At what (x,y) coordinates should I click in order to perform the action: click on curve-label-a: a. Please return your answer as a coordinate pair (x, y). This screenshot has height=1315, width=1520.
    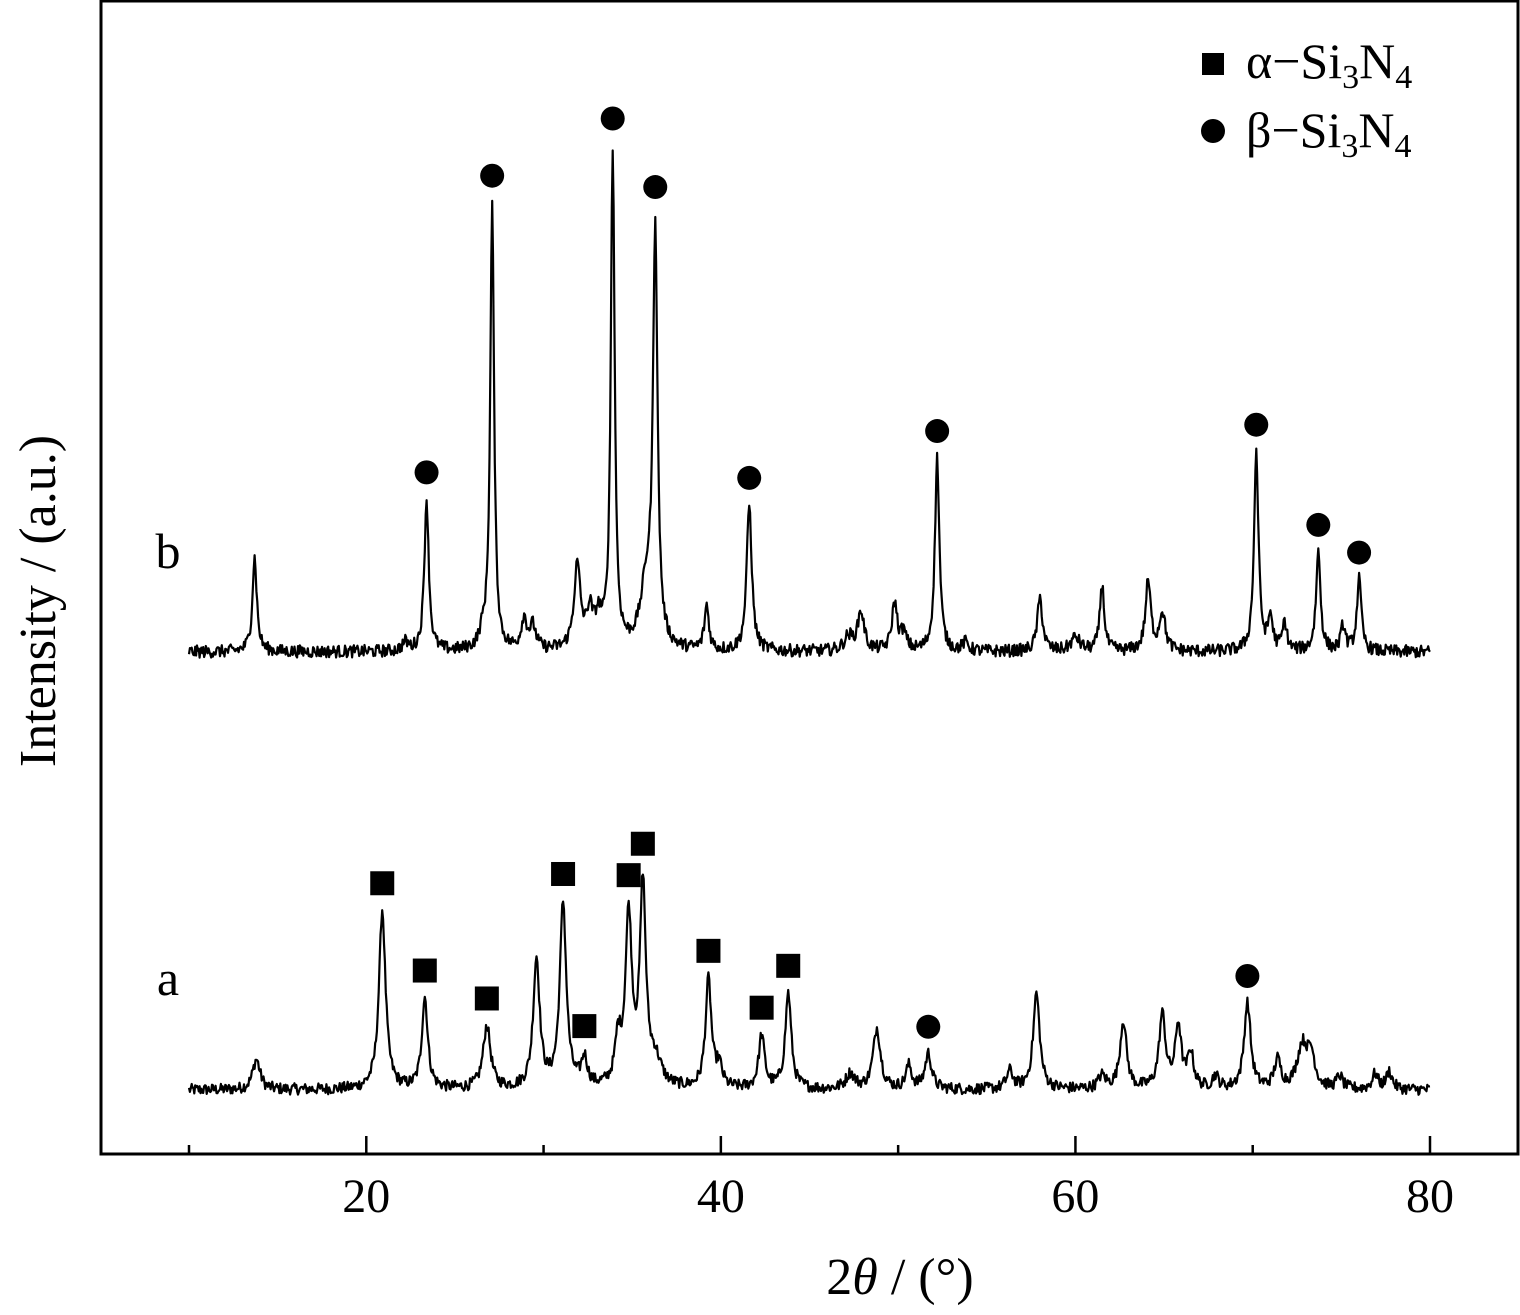
    Looking at the image, I should click on (168, 978).